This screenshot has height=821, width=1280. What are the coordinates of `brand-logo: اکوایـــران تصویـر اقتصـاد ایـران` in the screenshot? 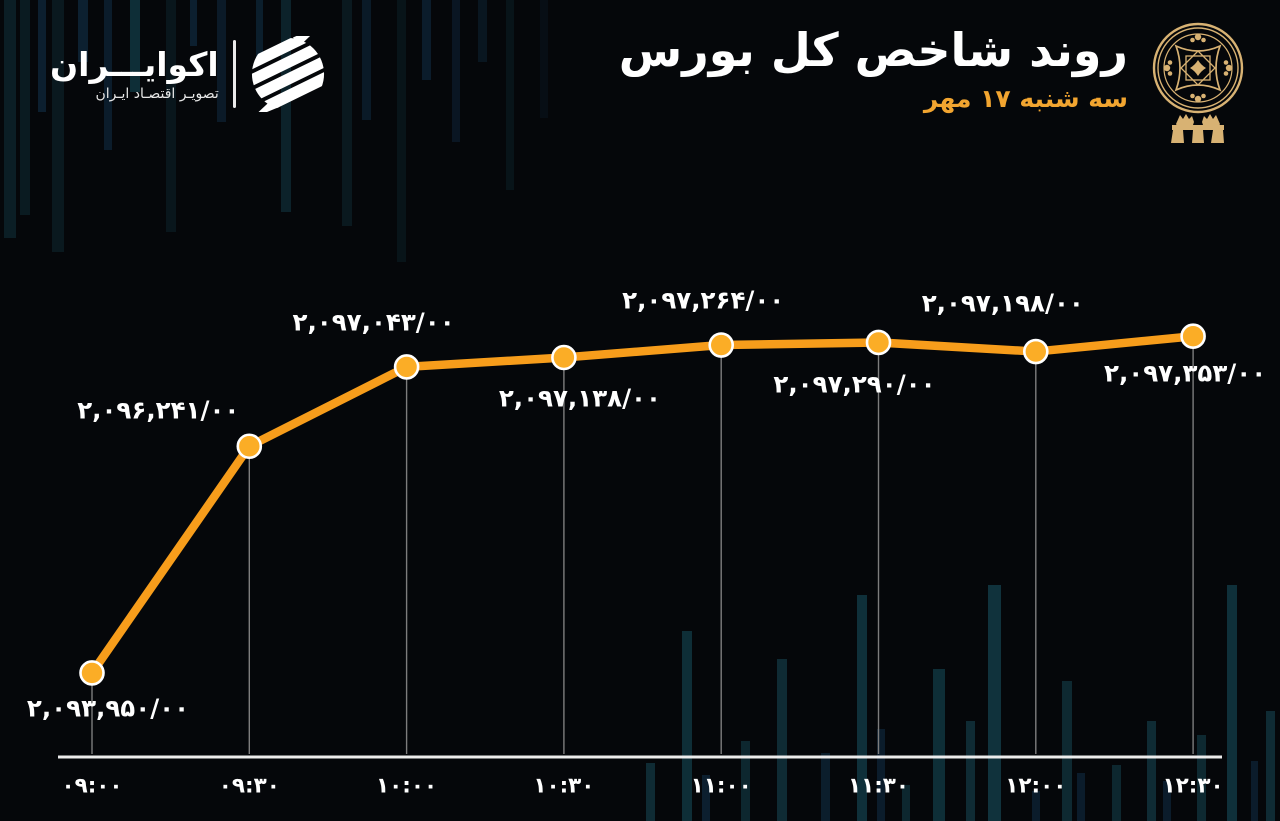 It's located at (188, 74).